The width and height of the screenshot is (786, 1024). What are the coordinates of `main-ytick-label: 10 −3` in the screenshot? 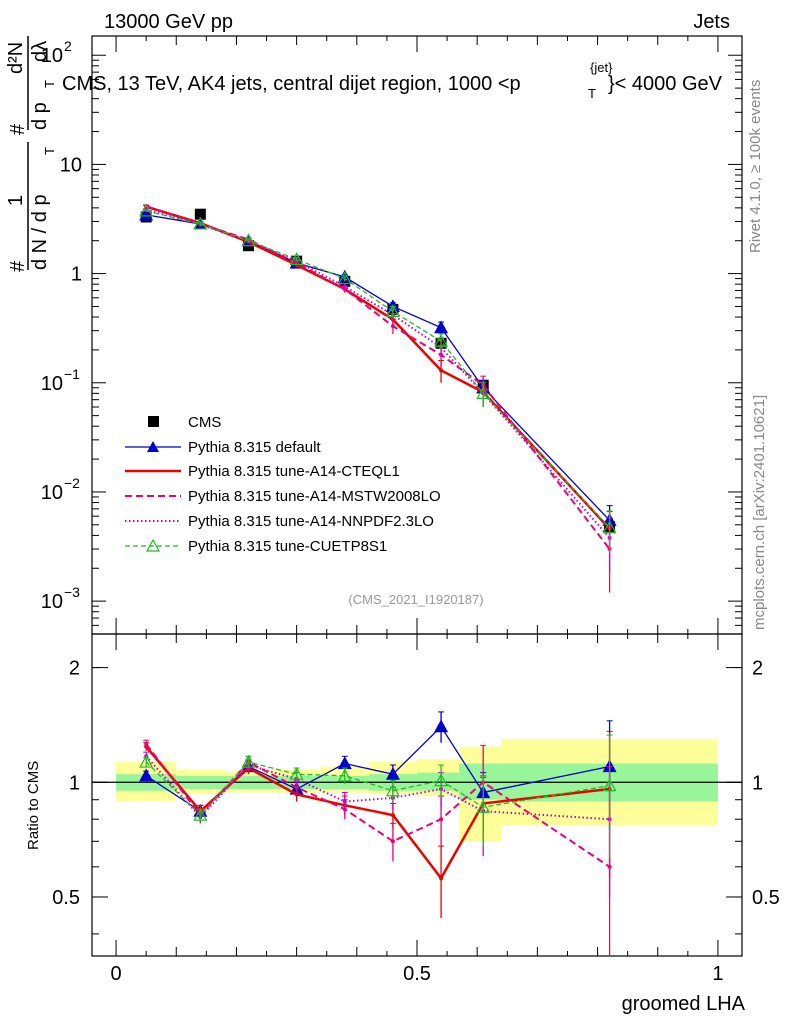 It's located at (60, 598).